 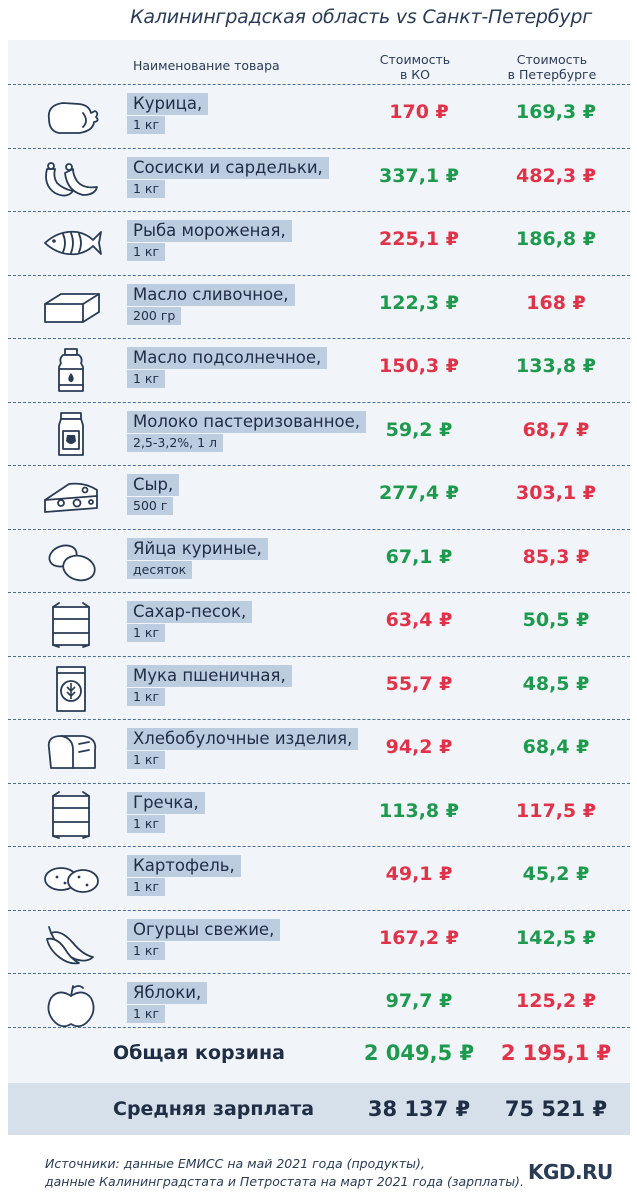 What do you see at coordinates (556, 112) in the screenshot?
I see `price-spb: 169,3 ₽` at bounding box center [556, 112].